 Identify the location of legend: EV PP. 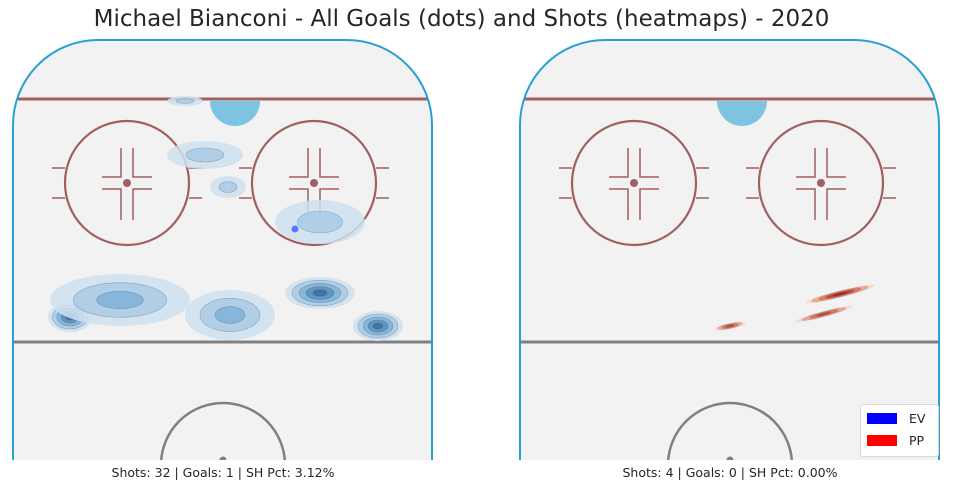
(899, 430).